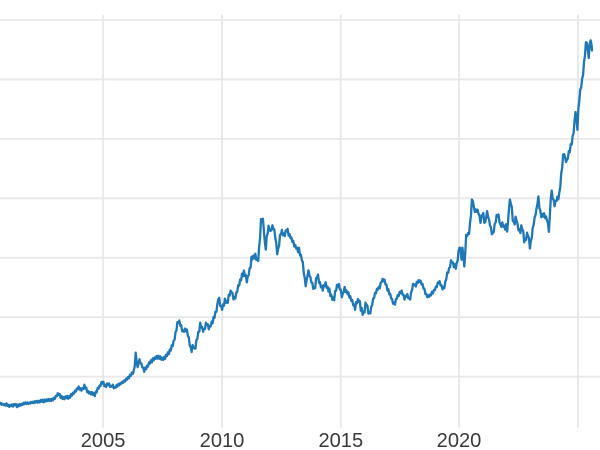  What do you see at coordinates (459, 440) in the screenshot?
I see `svg-text: 2020` at bounding box center [459, 440].